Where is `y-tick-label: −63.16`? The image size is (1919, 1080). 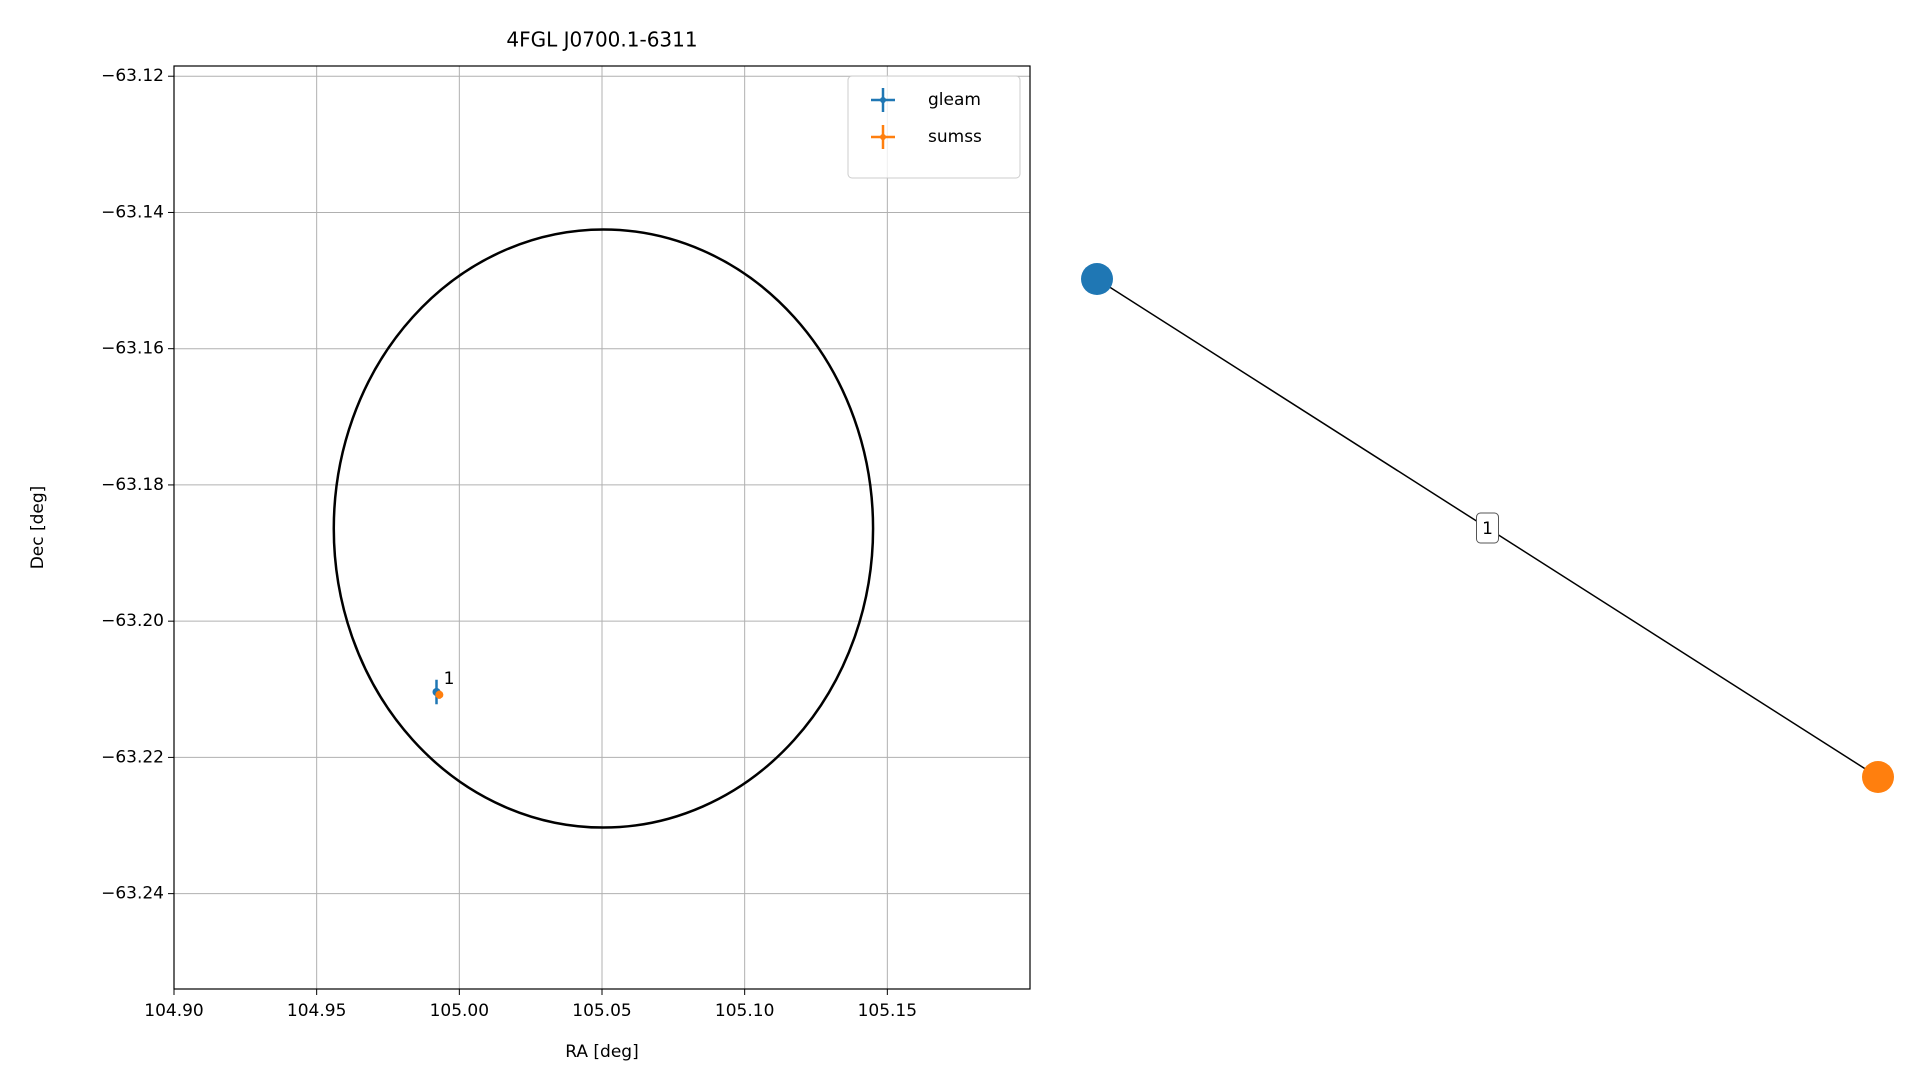 y-tick-label: −63.16 is located at coordinates (132, 349).